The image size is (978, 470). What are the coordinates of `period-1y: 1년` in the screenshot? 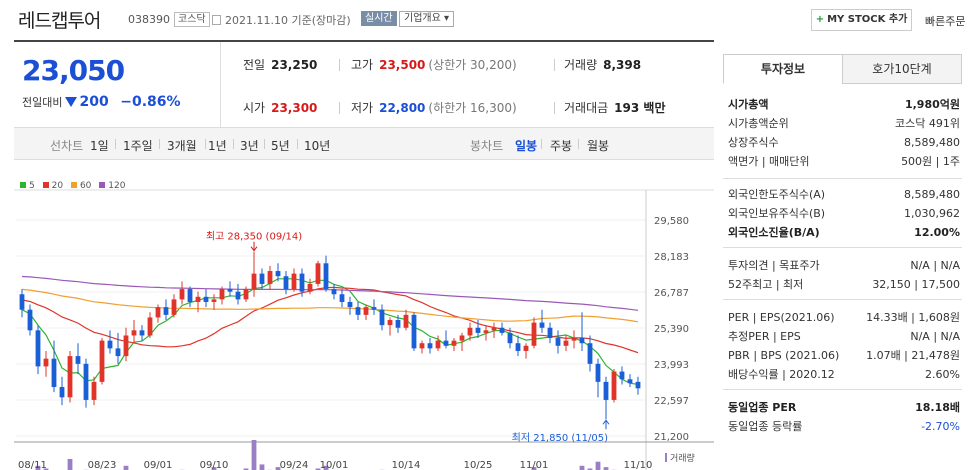 It's located at (217, 146).